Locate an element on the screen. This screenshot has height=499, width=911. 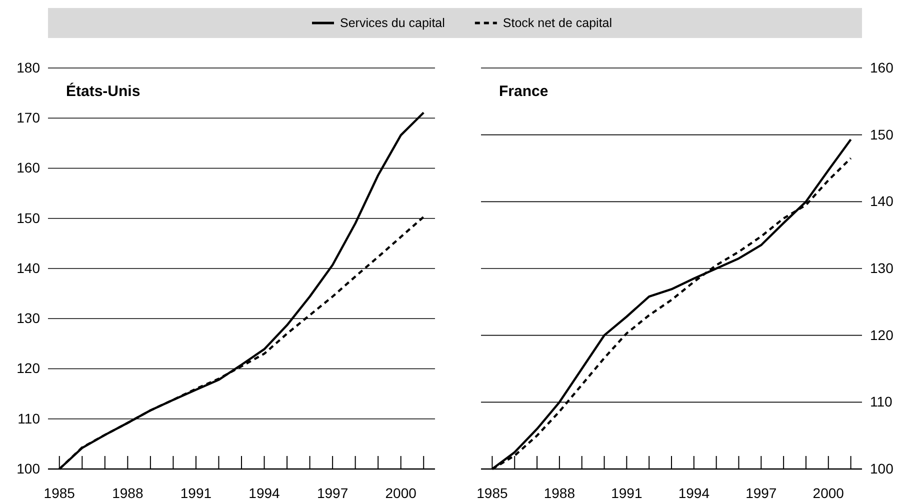
text: France is located at coordinates (523, 91).